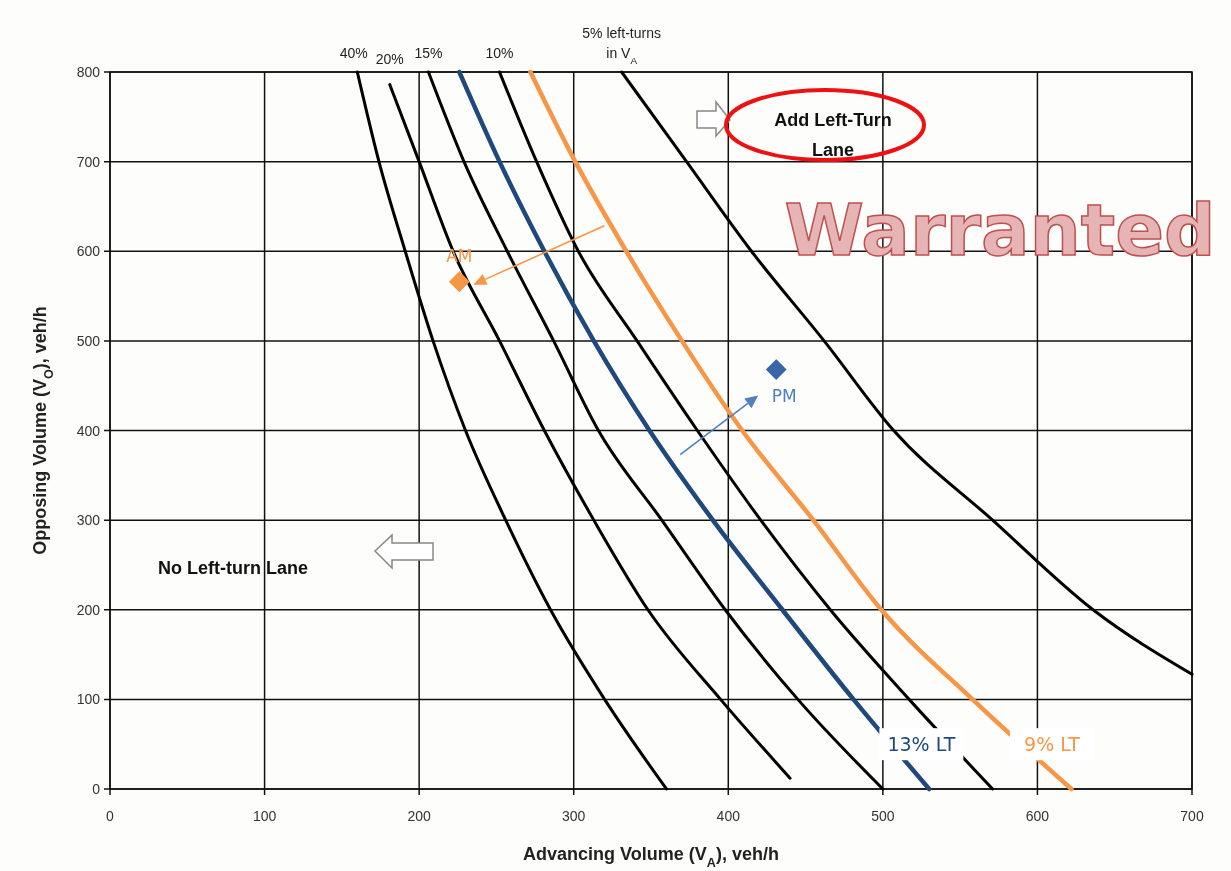 The image size is (1231, 871). I want to click on y-tick-label: 500, so click(88, 340).